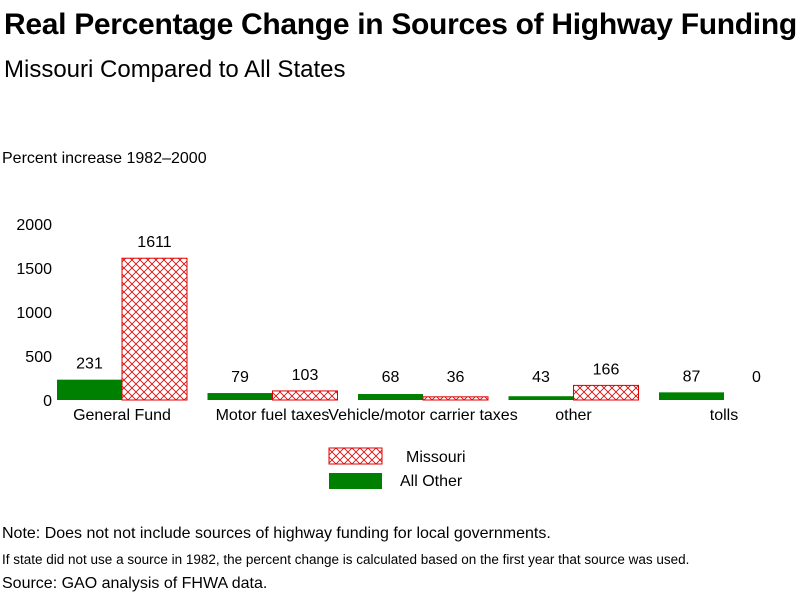  I want to click on legend-label-all-other: All Other, so click(431, 481).